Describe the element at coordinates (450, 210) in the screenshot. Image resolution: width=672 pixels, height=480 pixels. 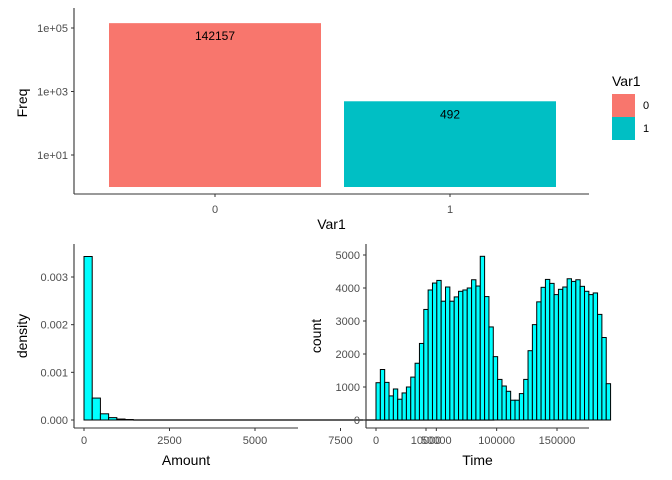
I see `x-tick-label: 1` at that location.